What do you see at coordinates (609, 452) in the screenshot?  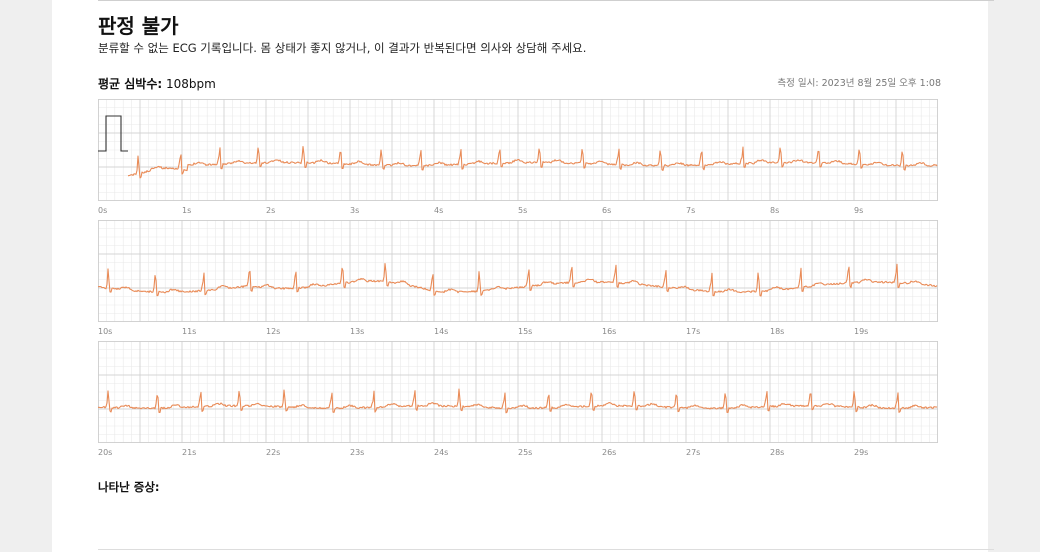 I see `time-tick-label: 26s` at bounding box center [609, 452].